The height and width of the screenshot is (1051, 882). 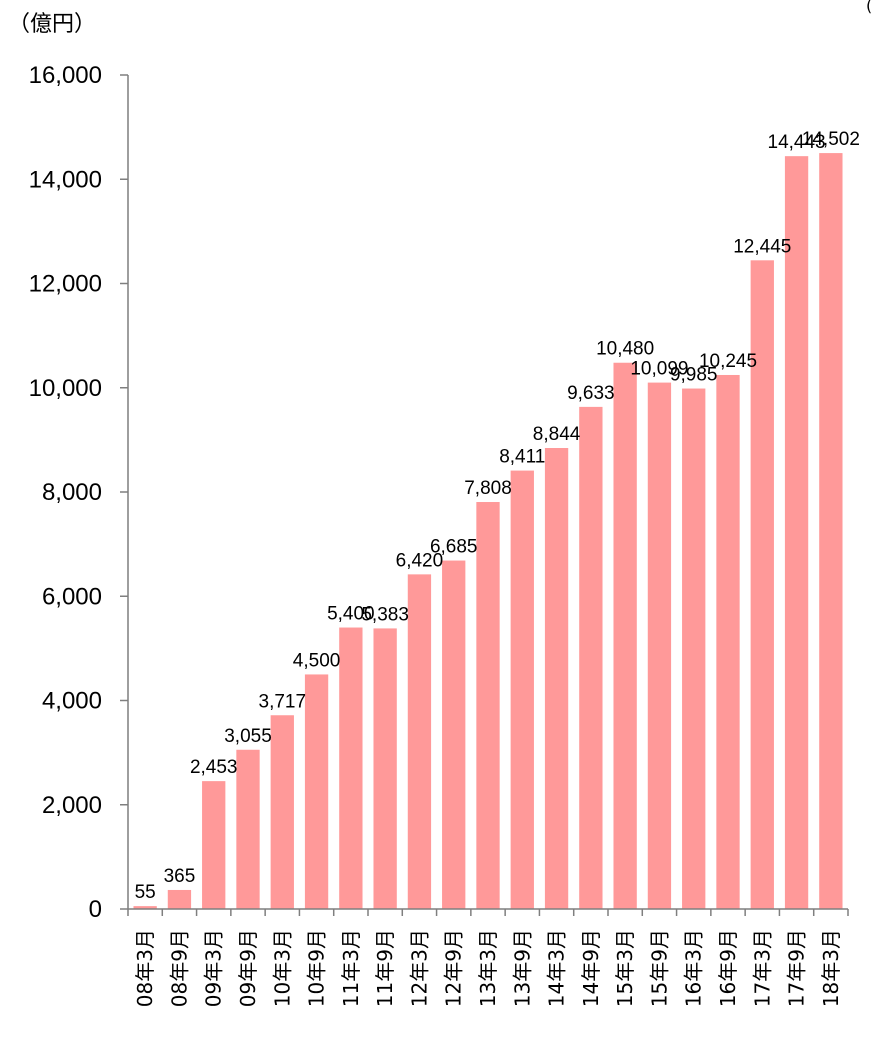 I want to click on data-label: 14,502, so click(x=831, y=139).